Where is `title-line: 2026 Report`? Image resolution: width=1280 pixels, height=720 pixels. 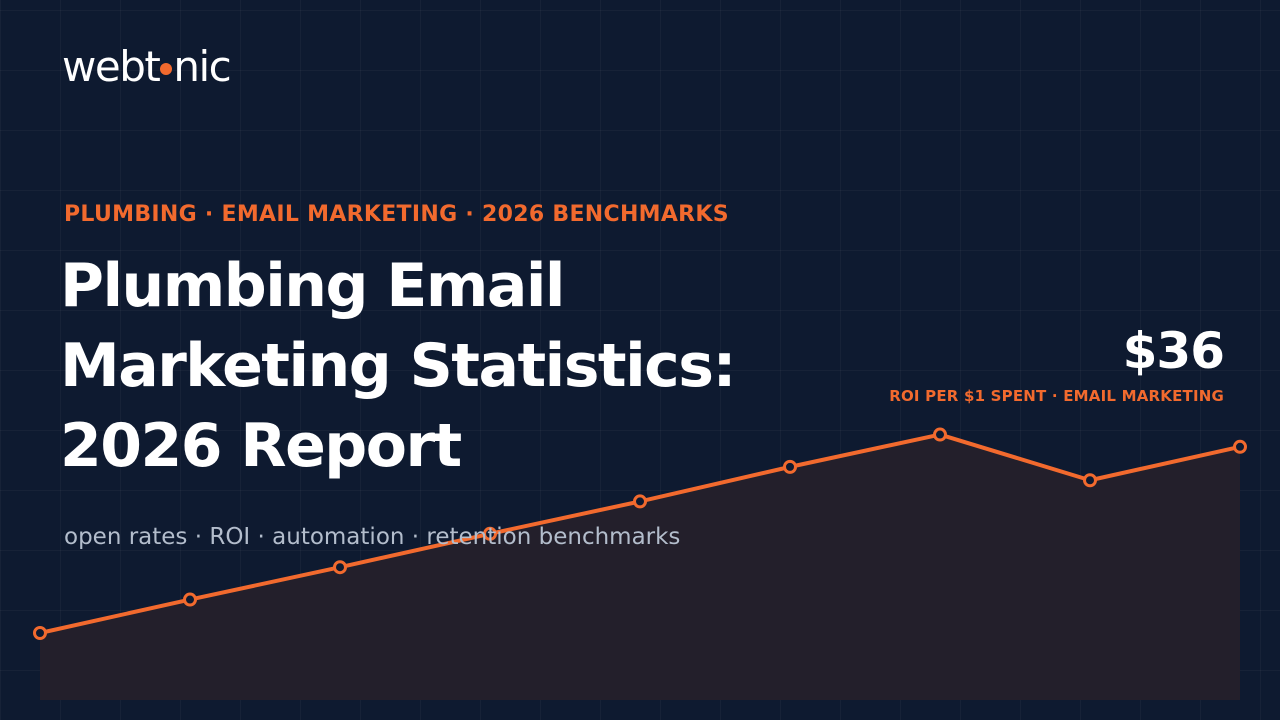 title-line: 2026 Report is located at coordinates (261, 446).